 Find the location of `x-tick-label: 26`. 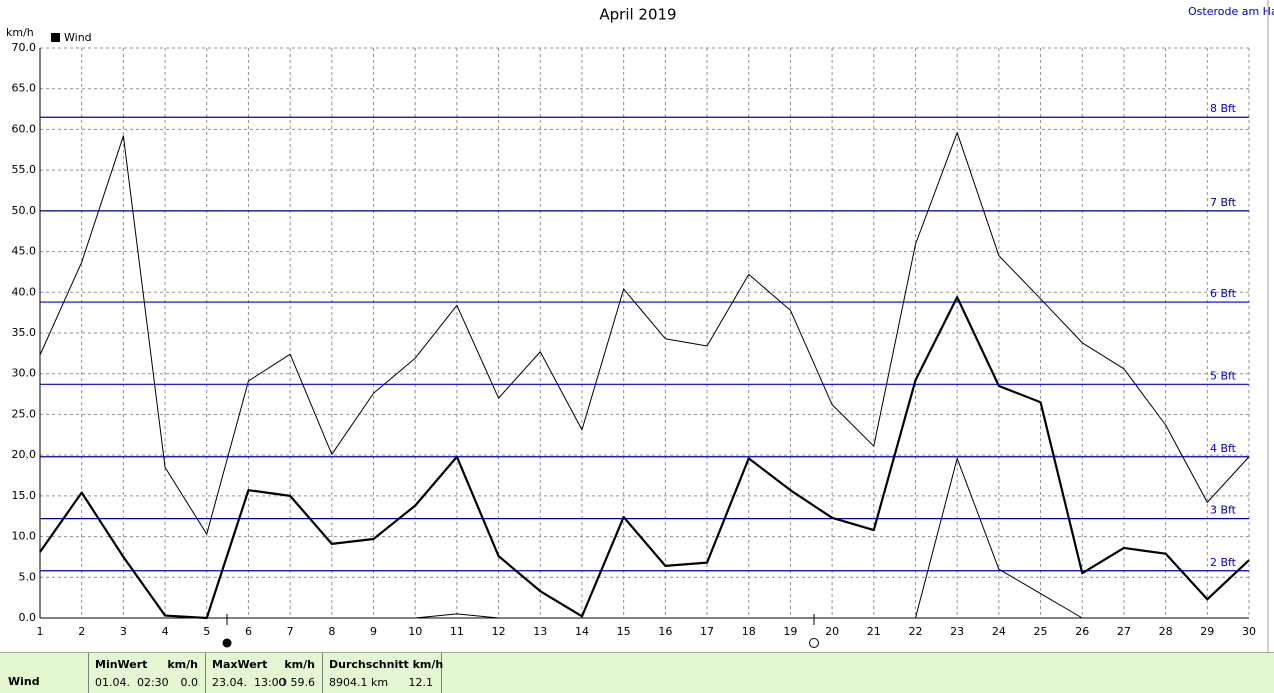

x-tick-label: 26 is located at coordinates (1082, 631).